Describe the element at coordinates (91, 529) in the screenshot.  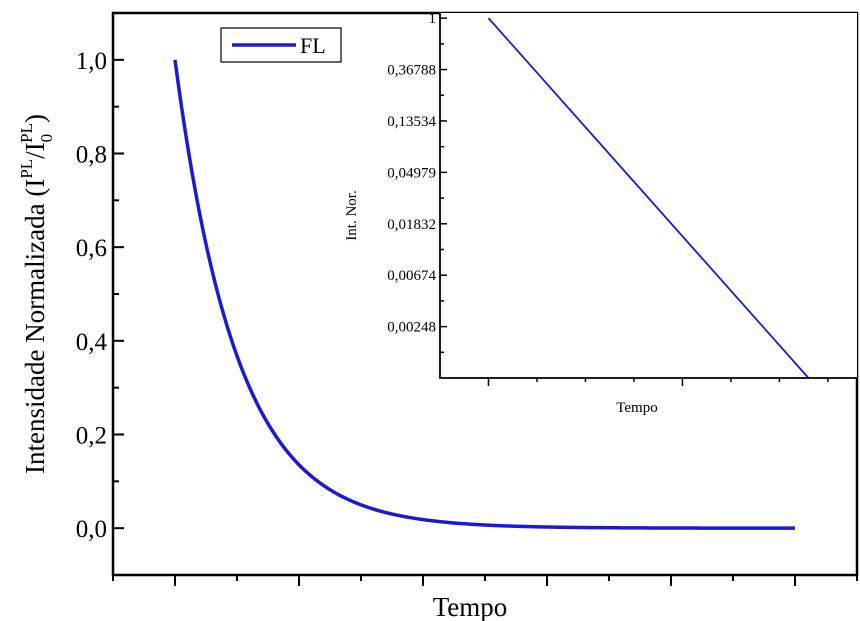
I see `main-y-tick-label: 0,0` at that location.